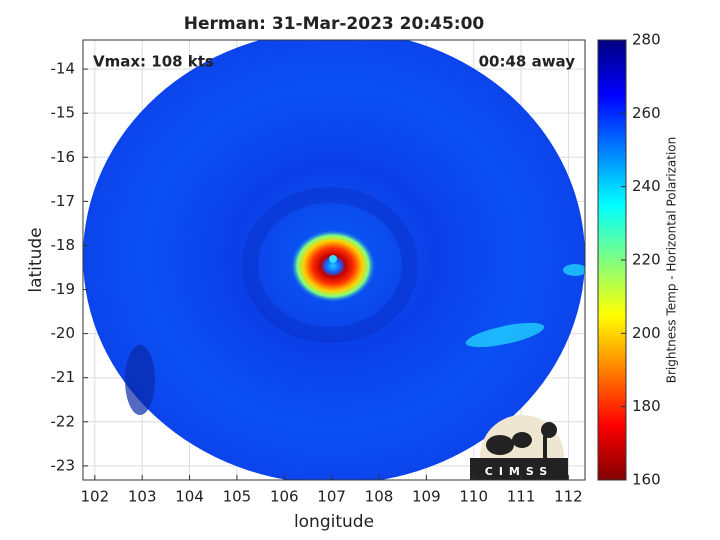  Describe the element at coordinates (153, 62) in the screenshot. I see `annotation: Vmax: 108 kts` at that location.